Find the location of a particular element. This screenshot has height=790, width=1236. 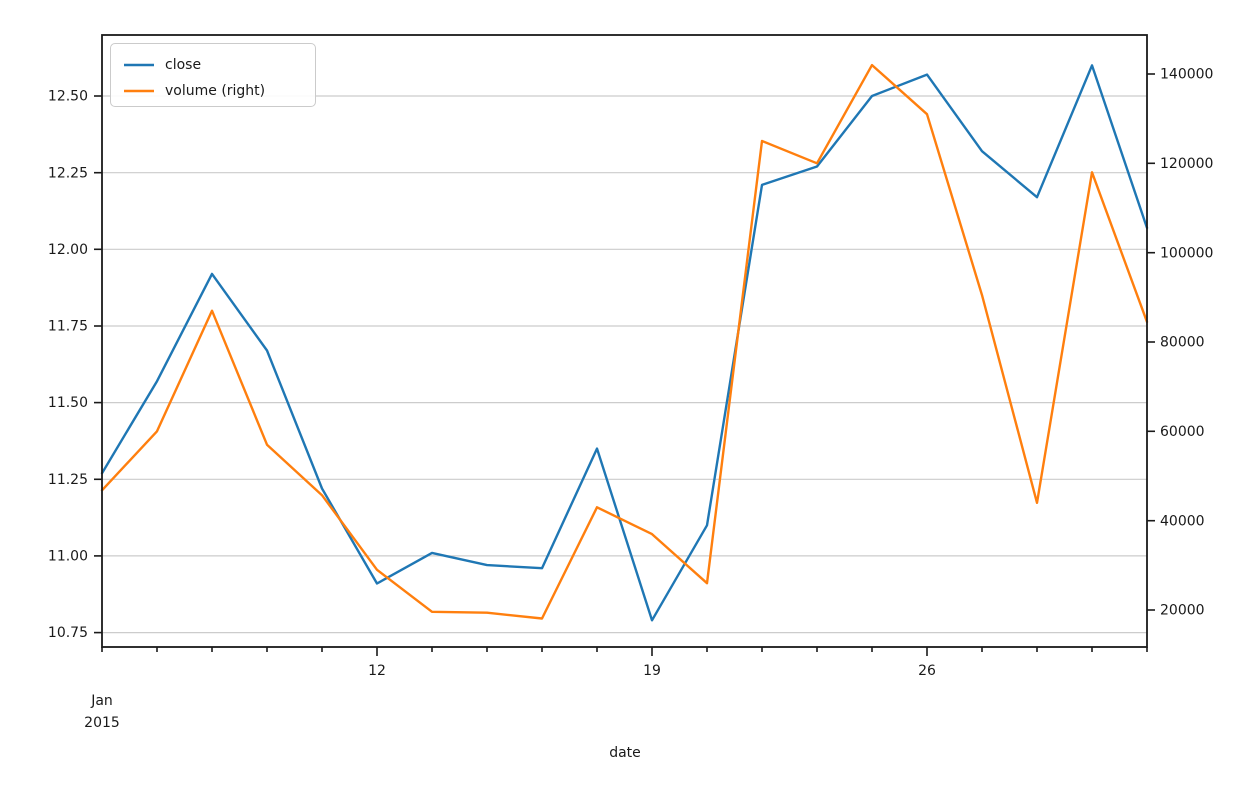

offset-year: 2015 is located at coordinates (102, 723).